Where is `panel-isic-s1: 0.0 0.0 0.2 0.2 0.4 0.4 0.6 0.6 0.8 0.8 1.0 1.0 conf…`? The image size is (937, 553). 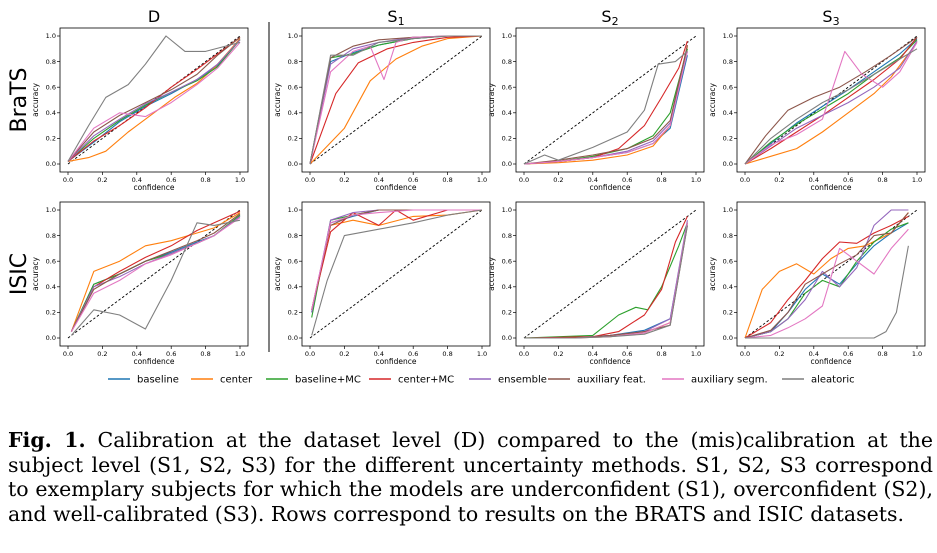 panel-isic-s1: 0.0 0.0 0.2 0.2 0.4 0.4 0.6 0.6 0.8 0.8 1.0 1.0 conf… is located at coordinates (382, 283).